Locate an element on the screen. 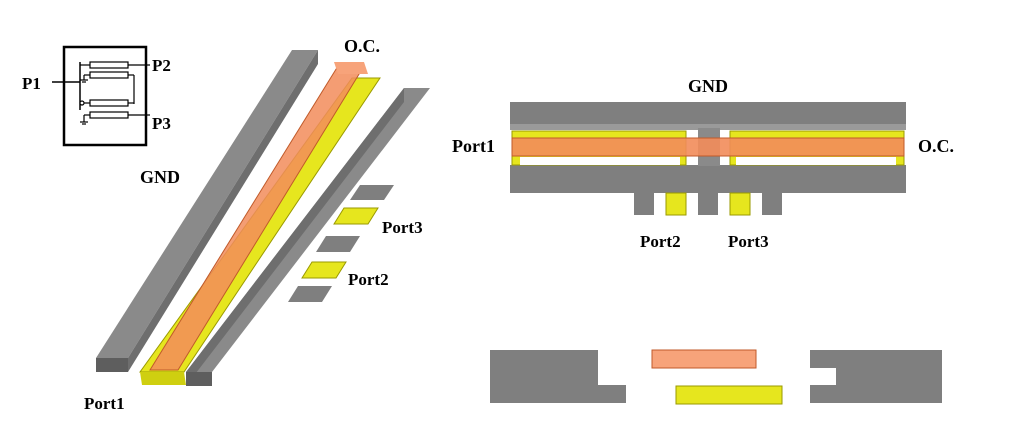  port3-pad is located at coordinates (356, 216).